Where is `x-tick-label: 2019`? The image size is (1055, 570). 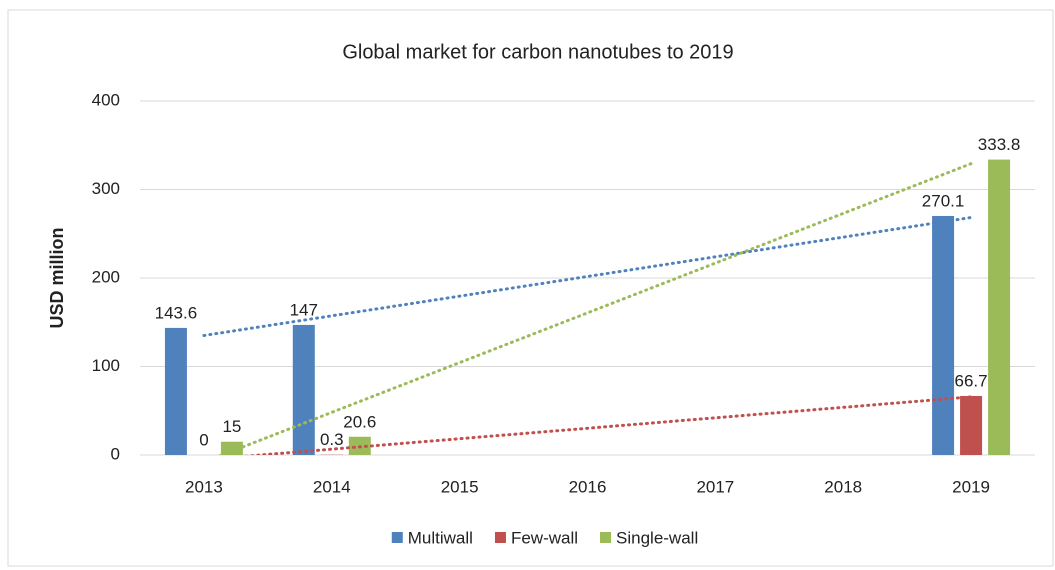 x-tick-label: 2019 is located at coordinates (971, 486).